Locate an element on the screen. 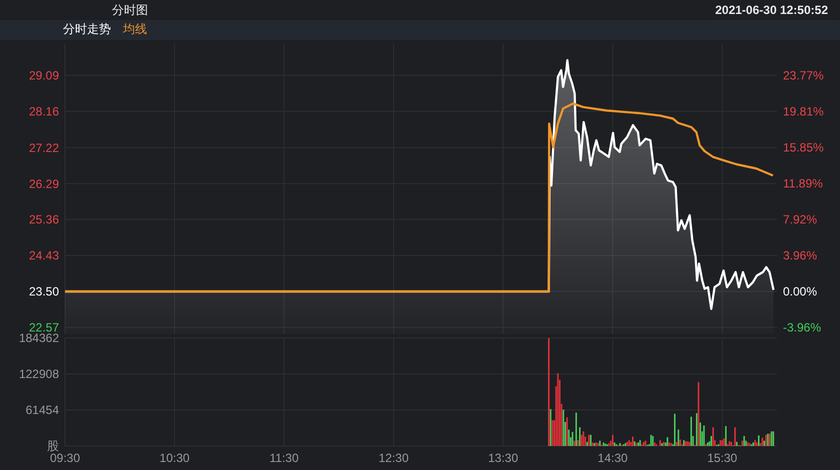  y-tick-label: 26.29 is located at coordinates (44, 183).